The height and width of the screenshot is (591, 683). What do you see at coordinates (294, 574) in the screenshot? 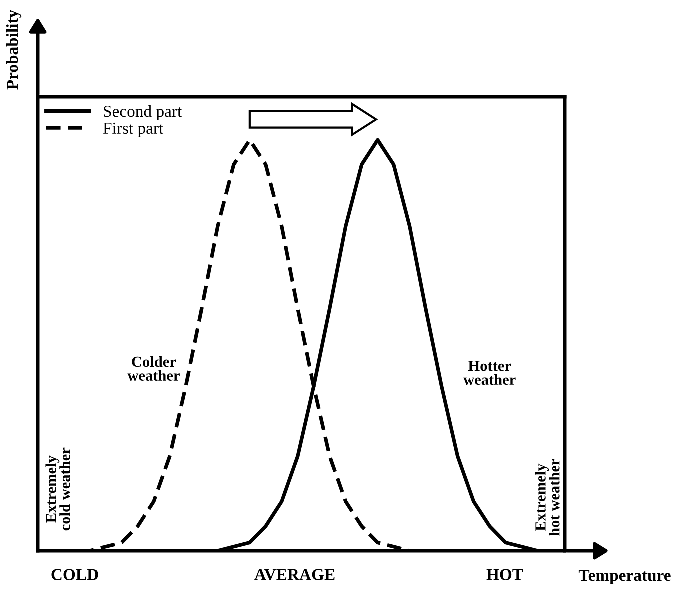
I see `text: AVERAGE` at bounding box center [294, 574].